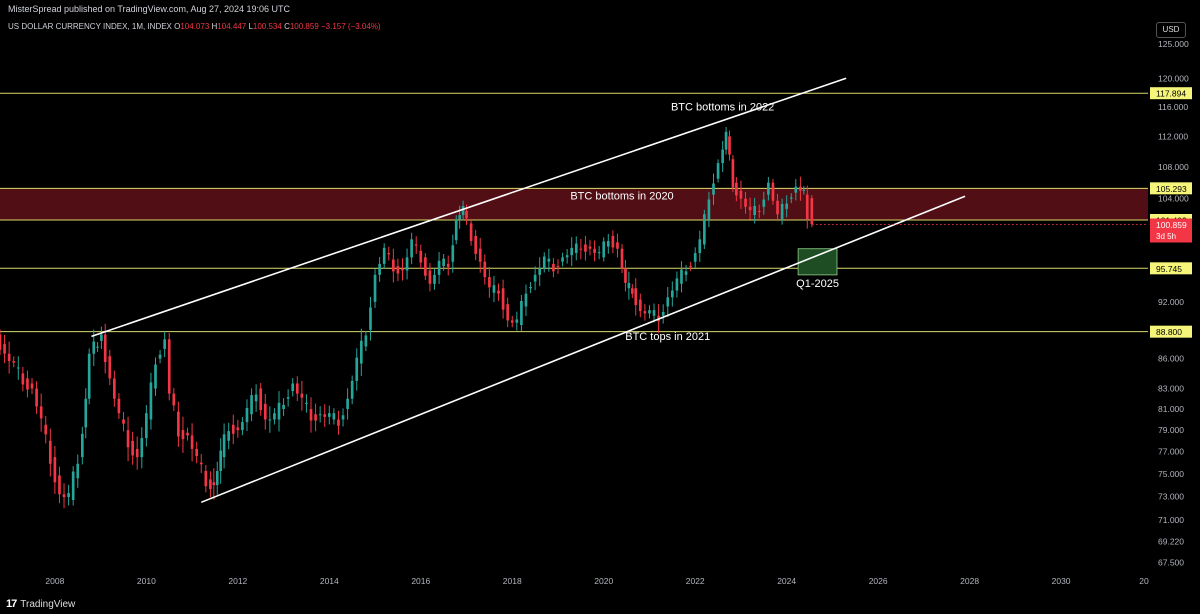 The height and width of the screenshot is (614, 1200). I want to click on target-box, so click(817, 262).